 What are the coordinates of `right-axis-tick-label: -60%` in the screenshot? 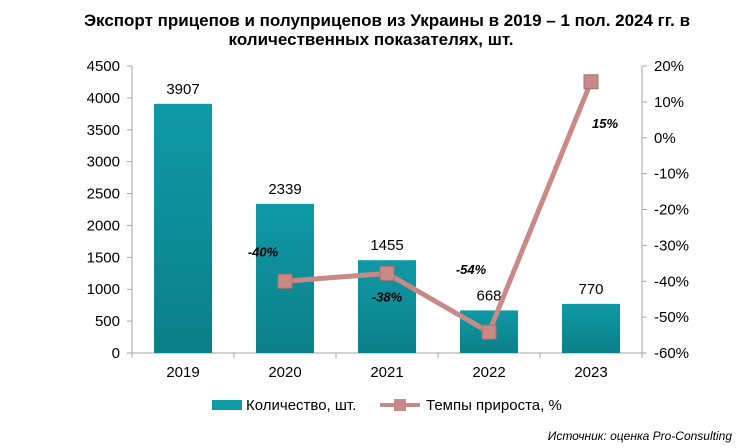 It's located at (671, 353).